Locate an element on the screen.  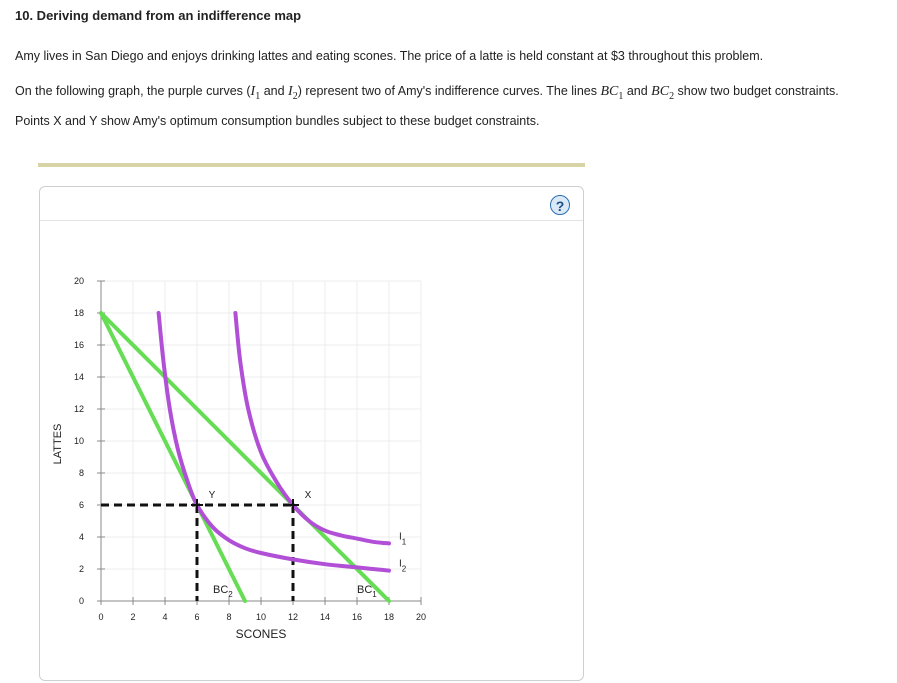
optimum-point-x is located at coordinates (293, 505).